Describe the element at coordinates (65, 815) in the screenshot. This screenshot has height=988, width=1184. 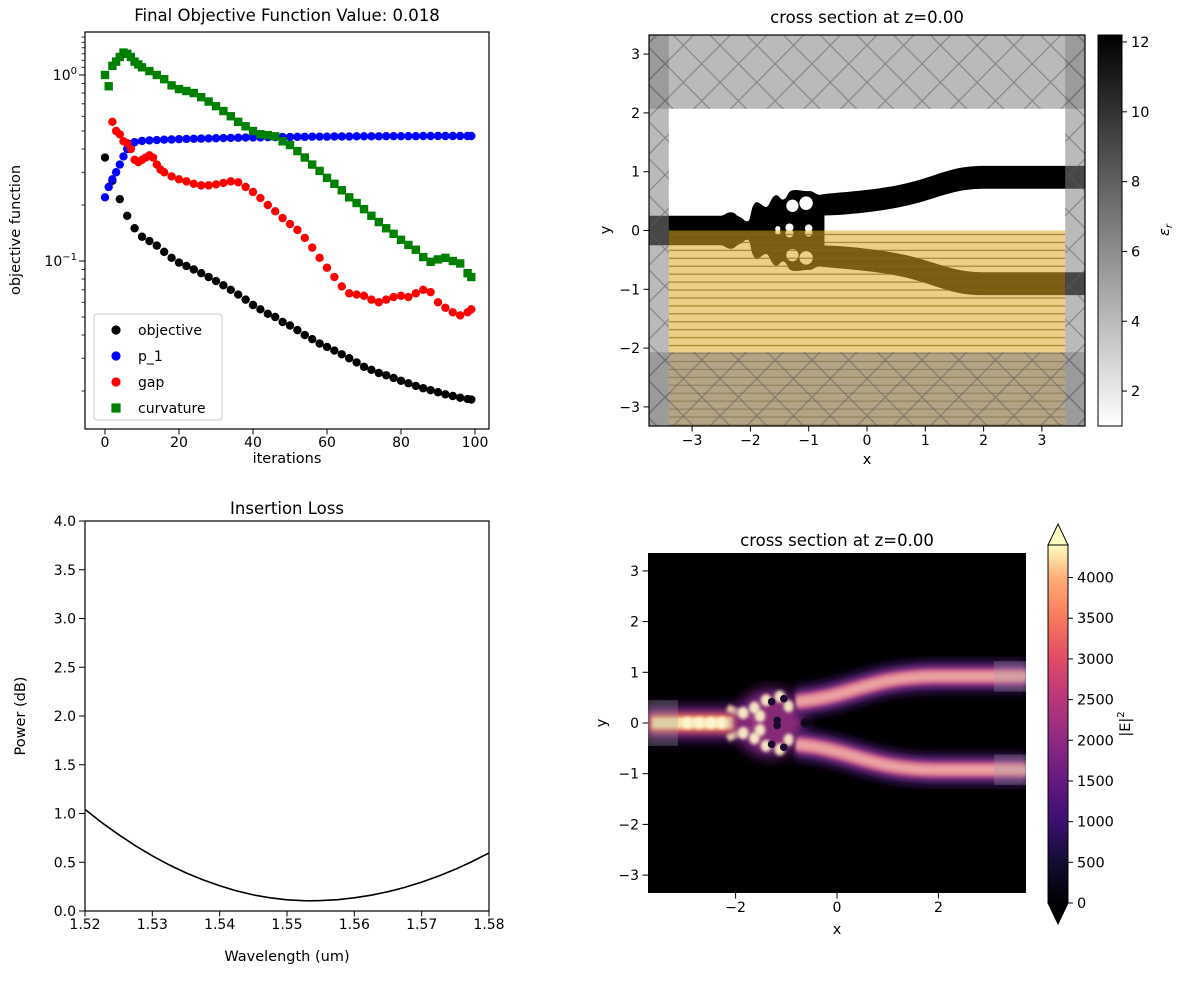
I see `y-tick-label: 1.0` at that location.